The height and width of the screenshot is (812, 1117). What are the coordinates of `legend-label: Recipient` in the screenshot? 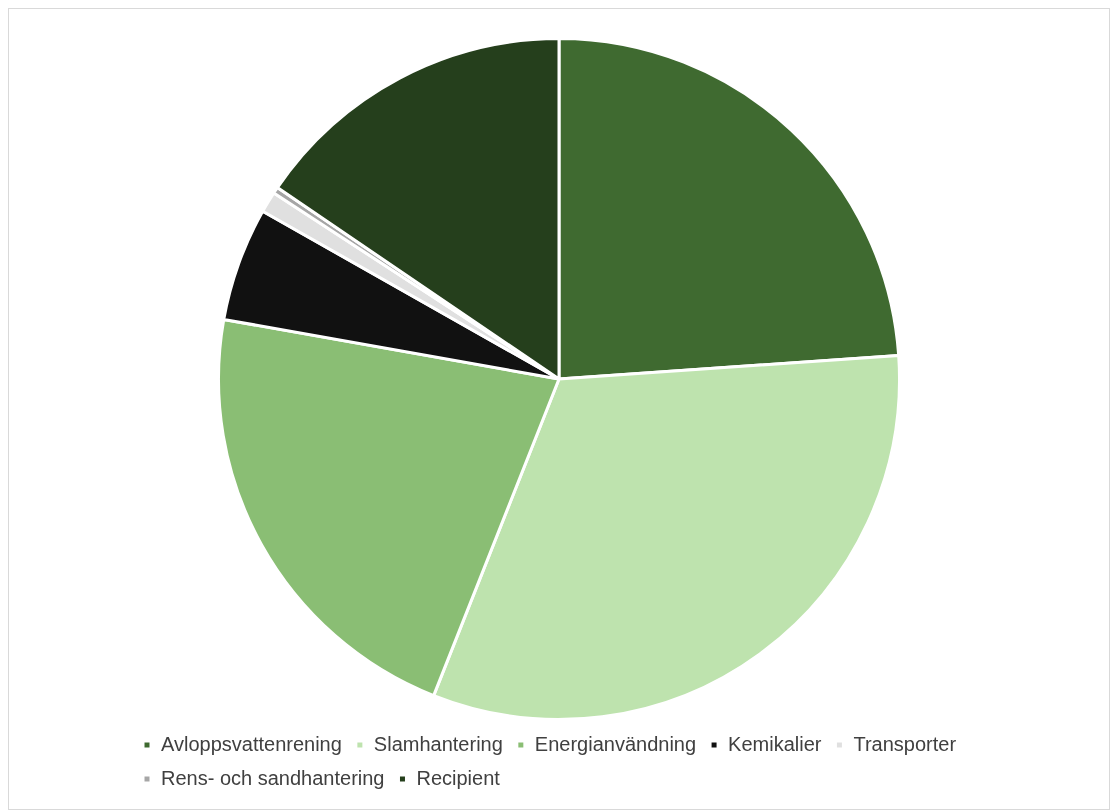 It's located at (458, 777).